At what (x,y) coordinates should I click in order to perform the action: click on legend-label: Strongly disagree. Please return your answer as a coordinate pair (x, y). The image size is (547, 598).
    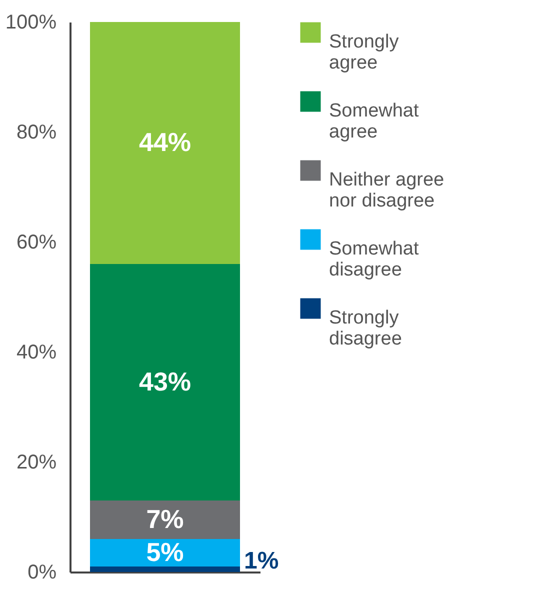
    Looking at the image, I should click on (365, 329).